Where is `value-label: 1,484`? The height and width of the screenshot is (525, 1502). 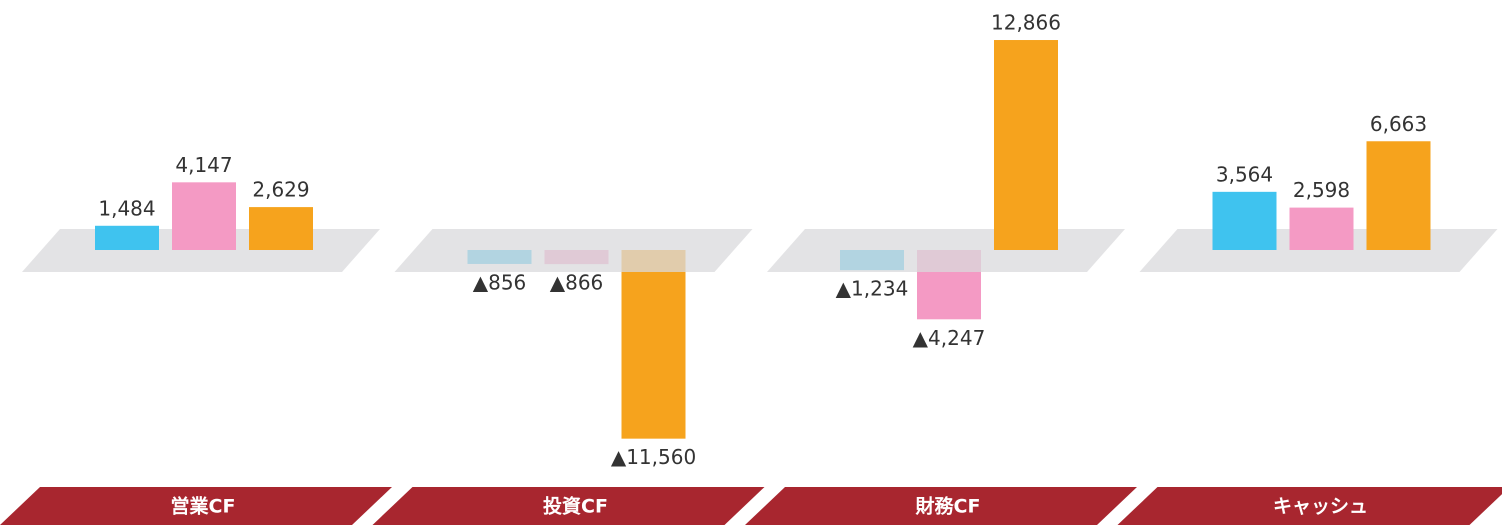 value-label: 1,484 is located at coordinates (126, 208).